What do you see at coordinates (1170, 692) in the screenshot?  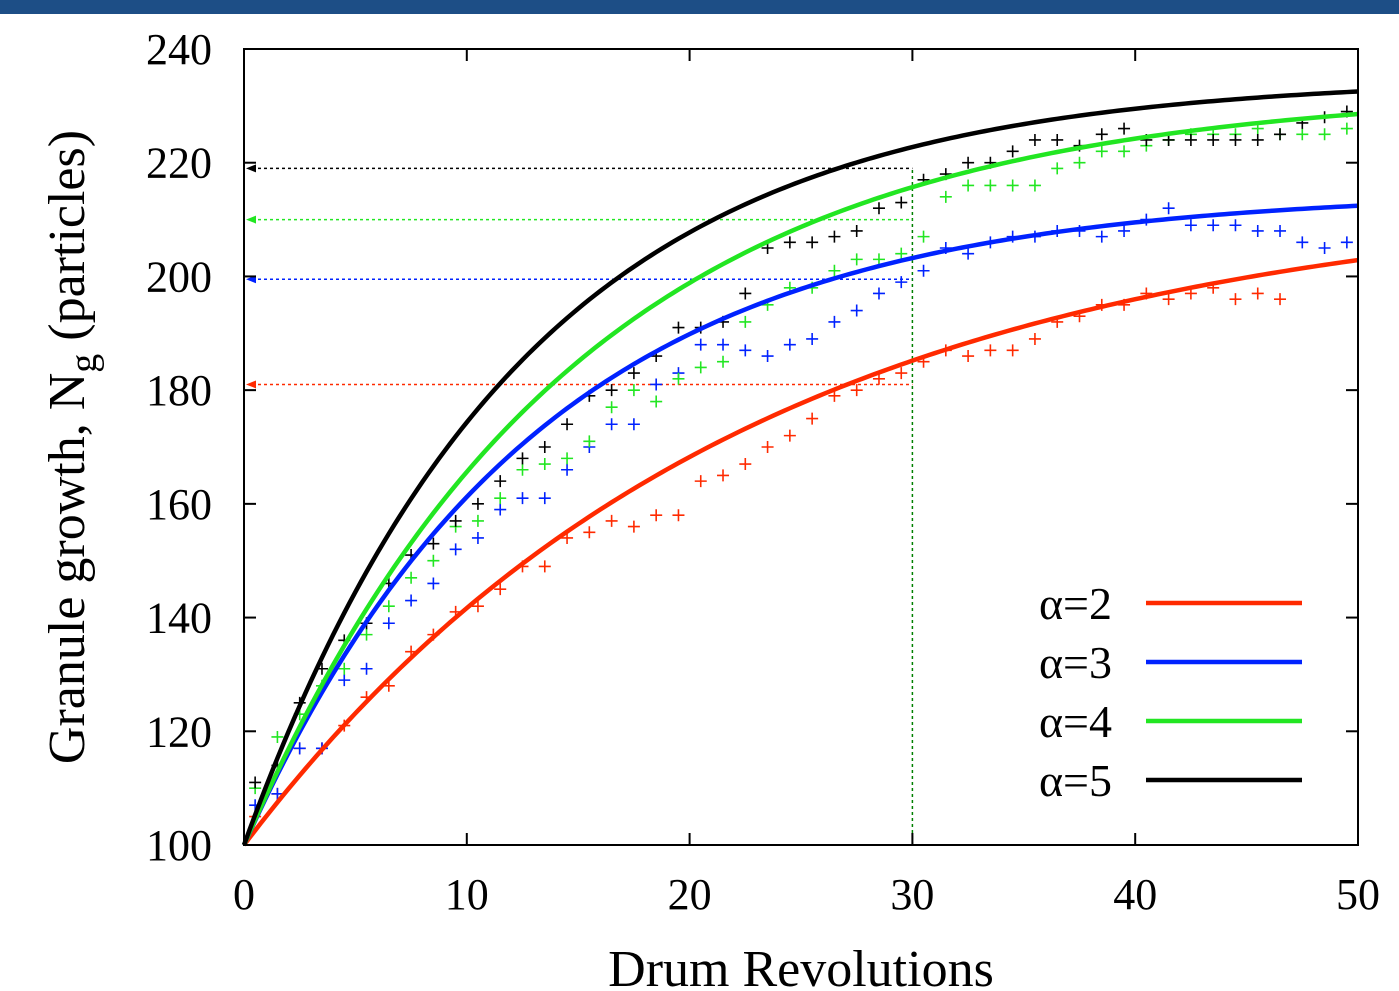 I see `legend: α=2 α=3 α=4 α=5` at bounding box center [1170, 692].